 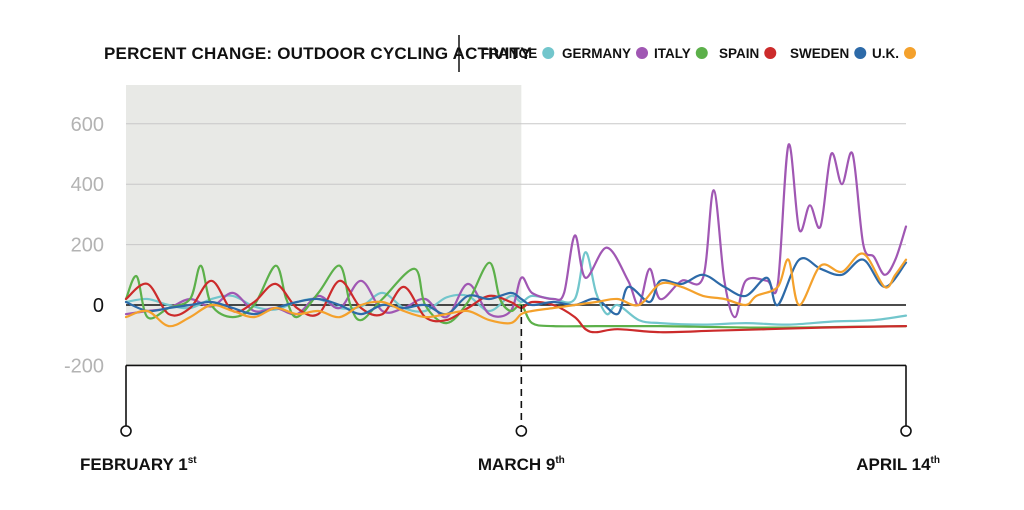 What do you see at coordinates (193, 460) in the screenshot?
I see `date-suffix: st` at bounding box center [193, 460].